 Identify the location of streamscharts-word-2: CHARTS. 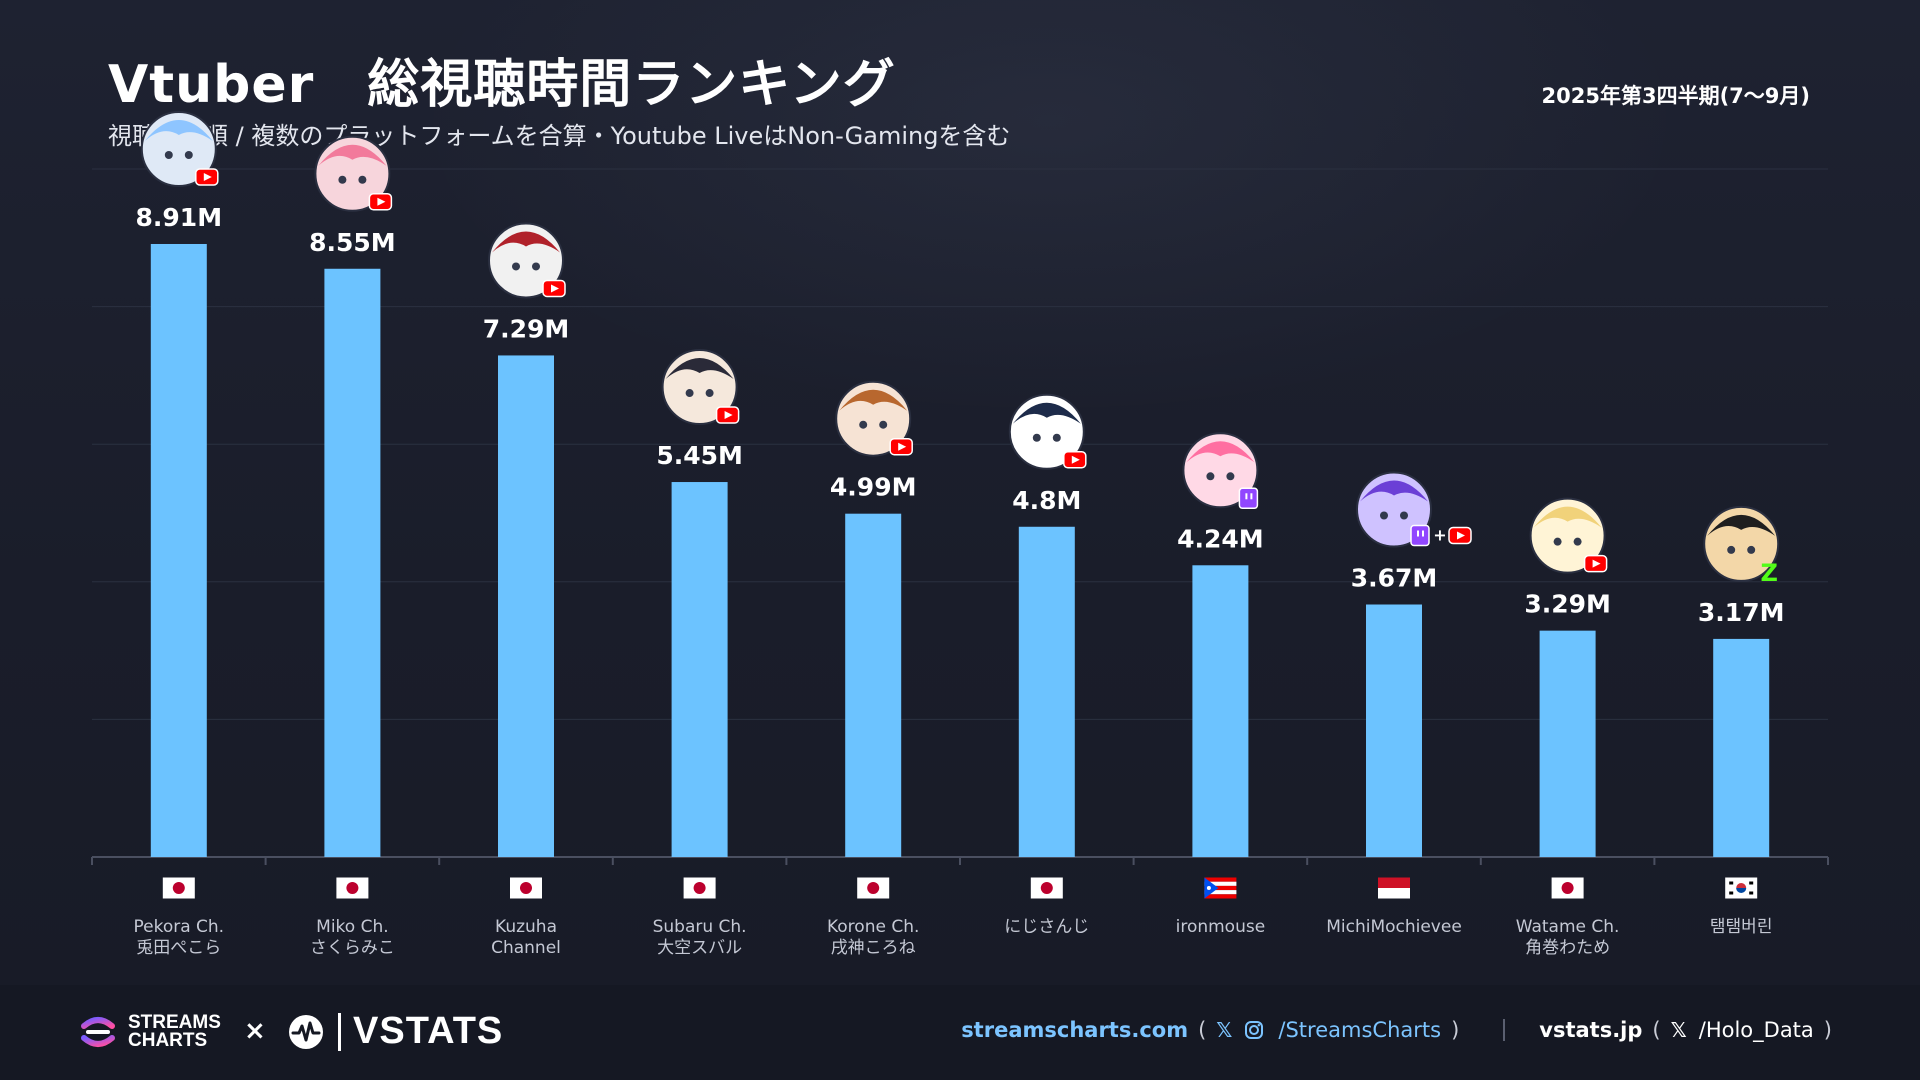
(168, 1040).